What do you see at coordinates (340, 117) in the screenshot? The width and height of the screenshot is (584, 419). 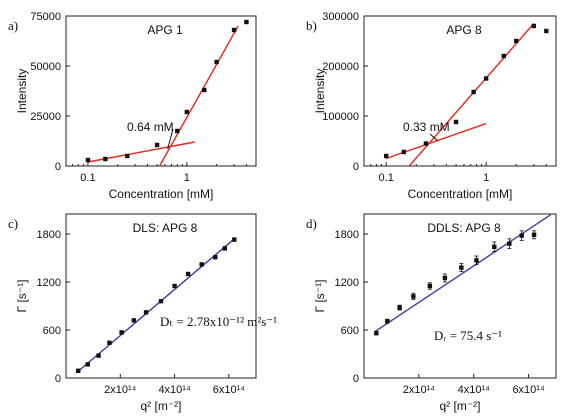 I see `y-tick-label: 100000` at bounding box center [340, 117].